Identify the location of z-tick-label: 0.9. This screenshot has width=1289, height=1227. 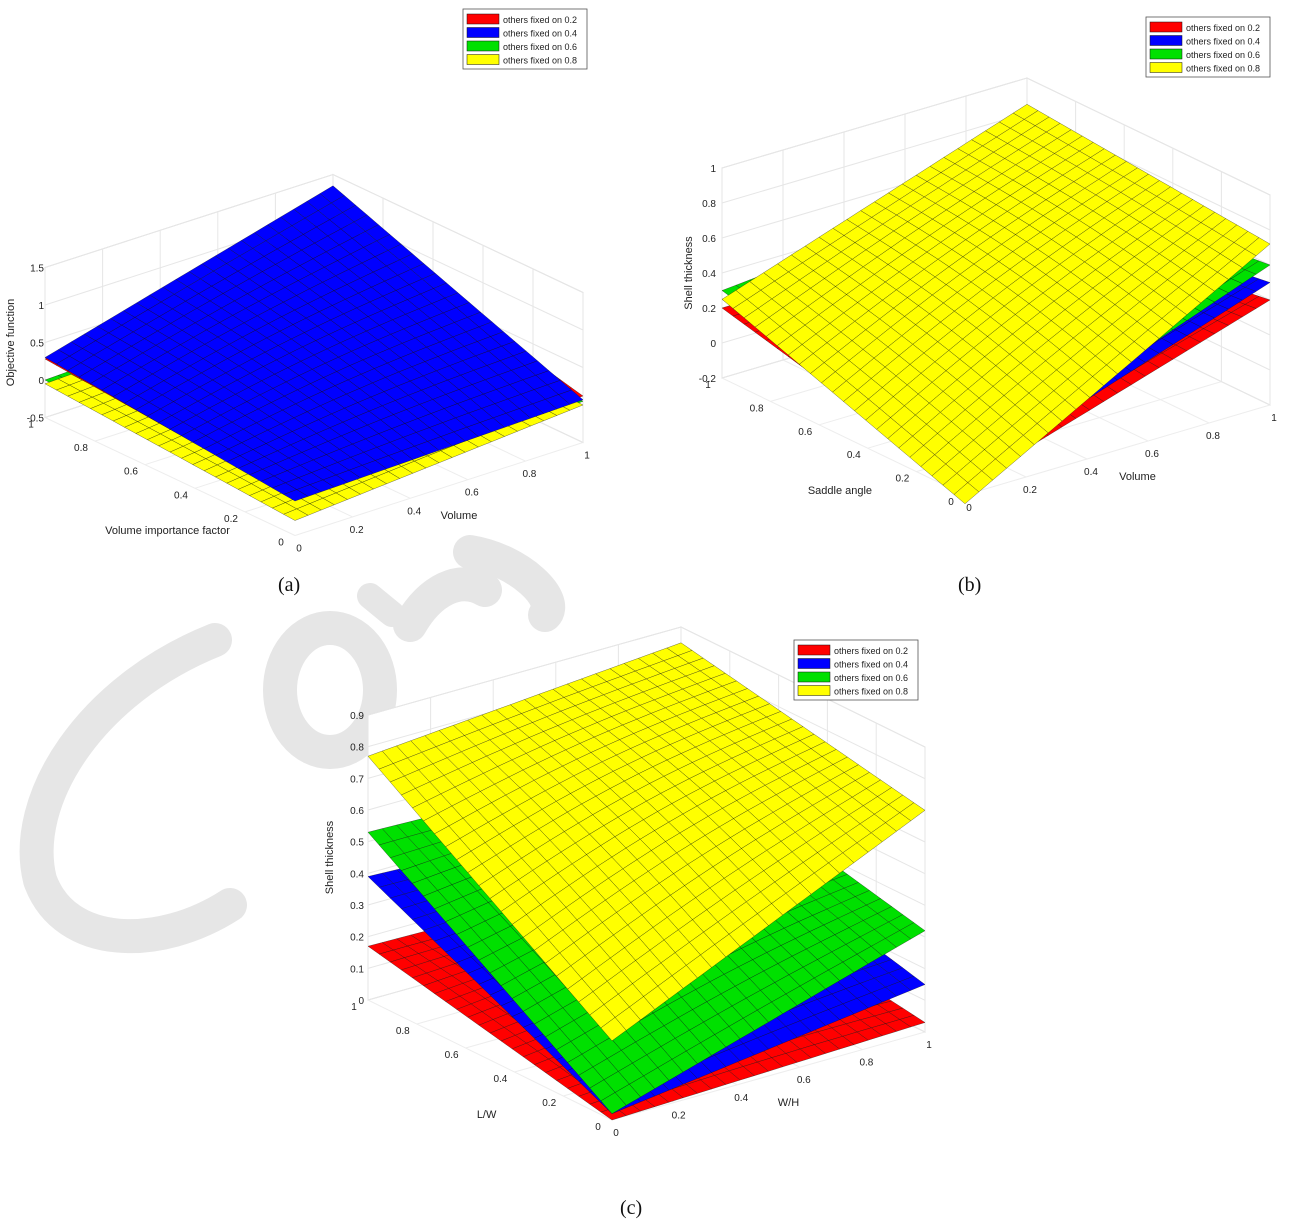
(357, 716).